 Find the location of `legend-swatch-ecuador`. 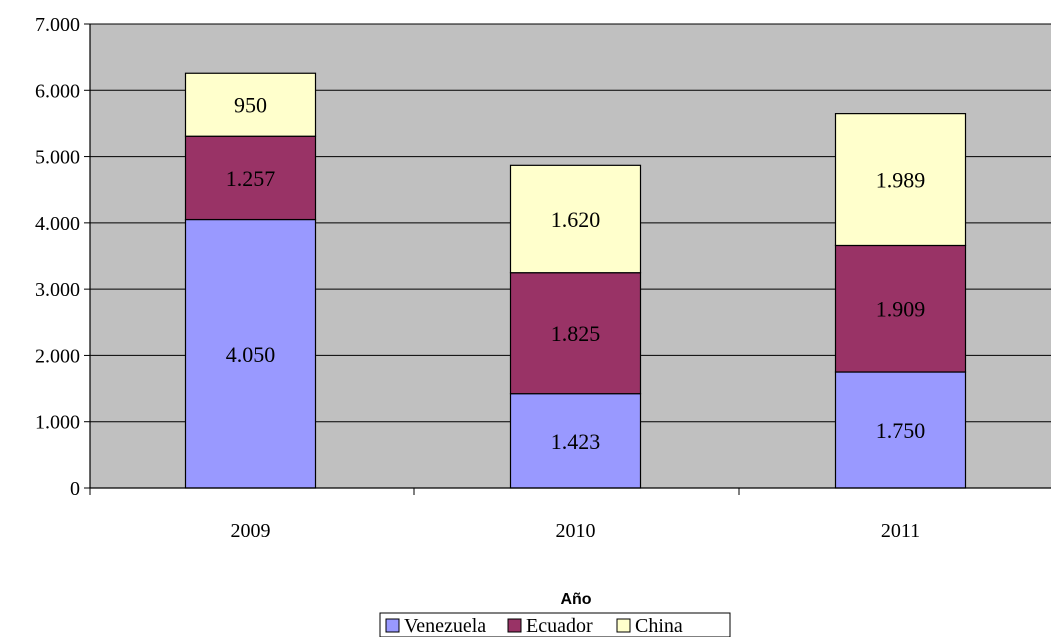

legend-swatch-ecuador is located at coordinates (514, 625).